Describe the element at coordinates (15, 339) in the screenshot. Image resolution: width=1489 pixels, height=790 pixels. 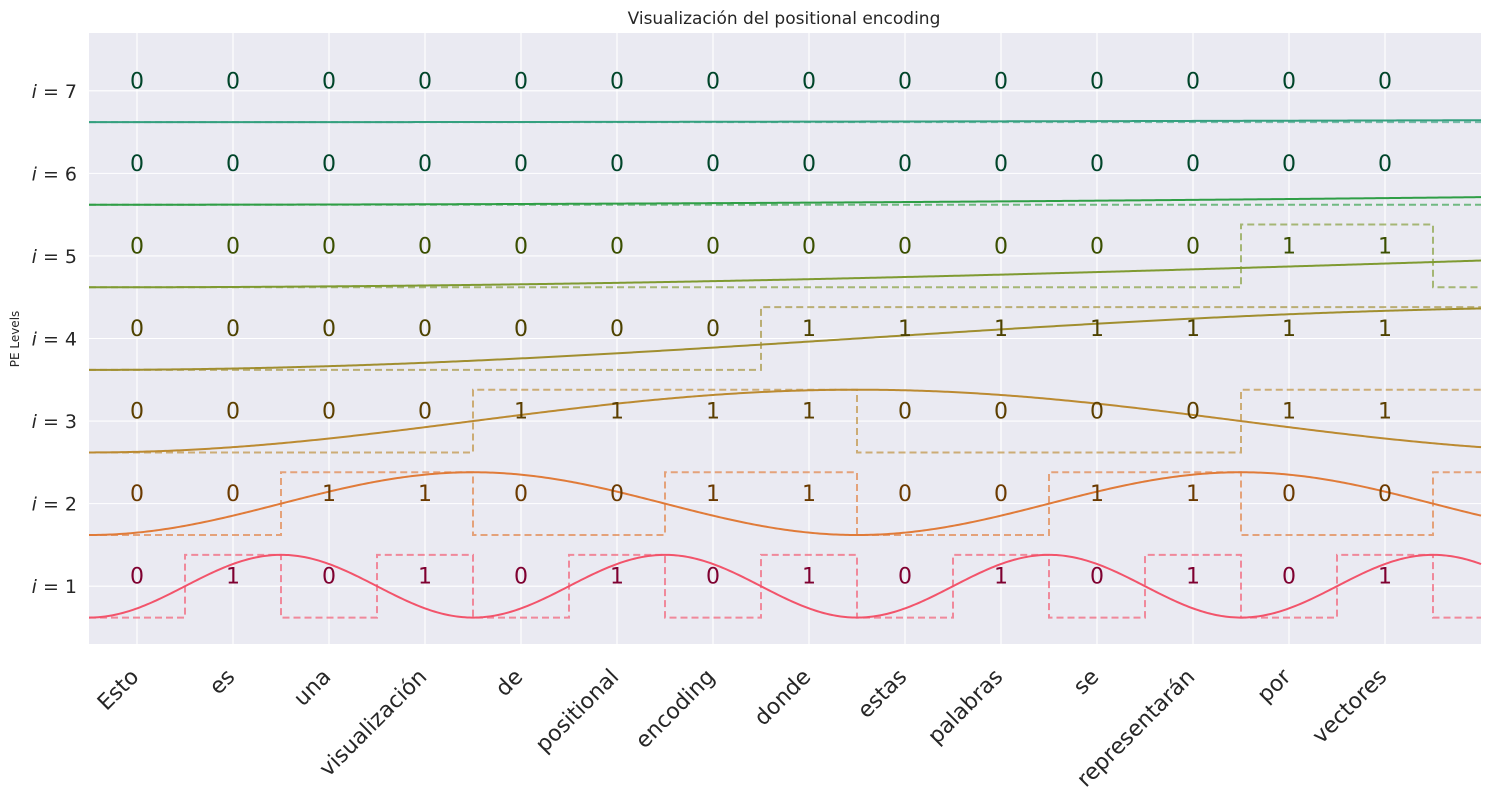
I see `y-axis-label: PE Levels` at that location.